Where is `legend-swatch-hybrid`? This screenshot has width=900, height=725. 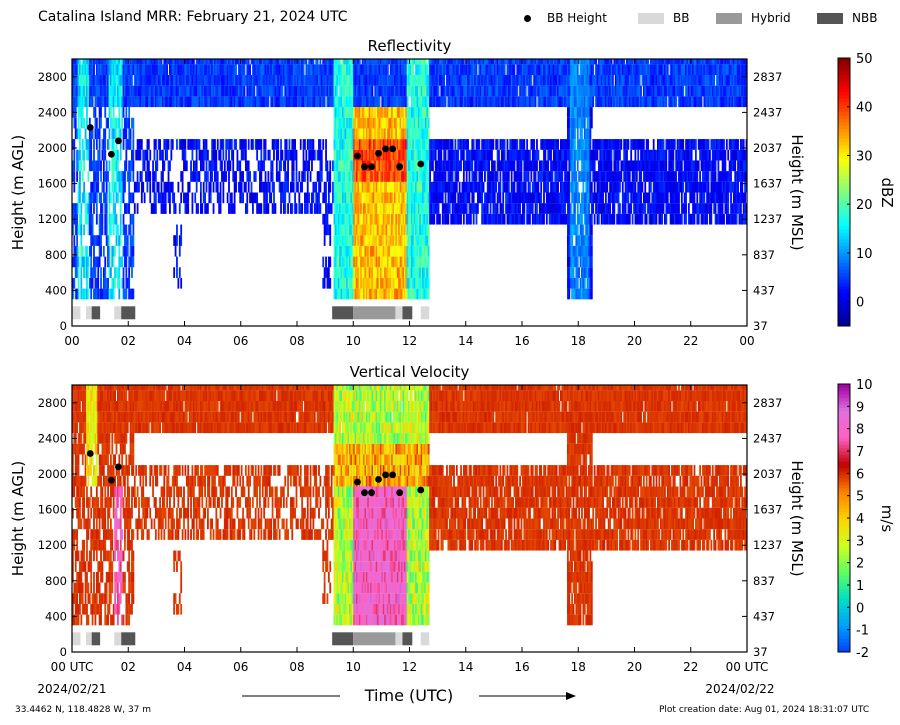
legend-swatch-hybrid is located at coordinates (729, 18).